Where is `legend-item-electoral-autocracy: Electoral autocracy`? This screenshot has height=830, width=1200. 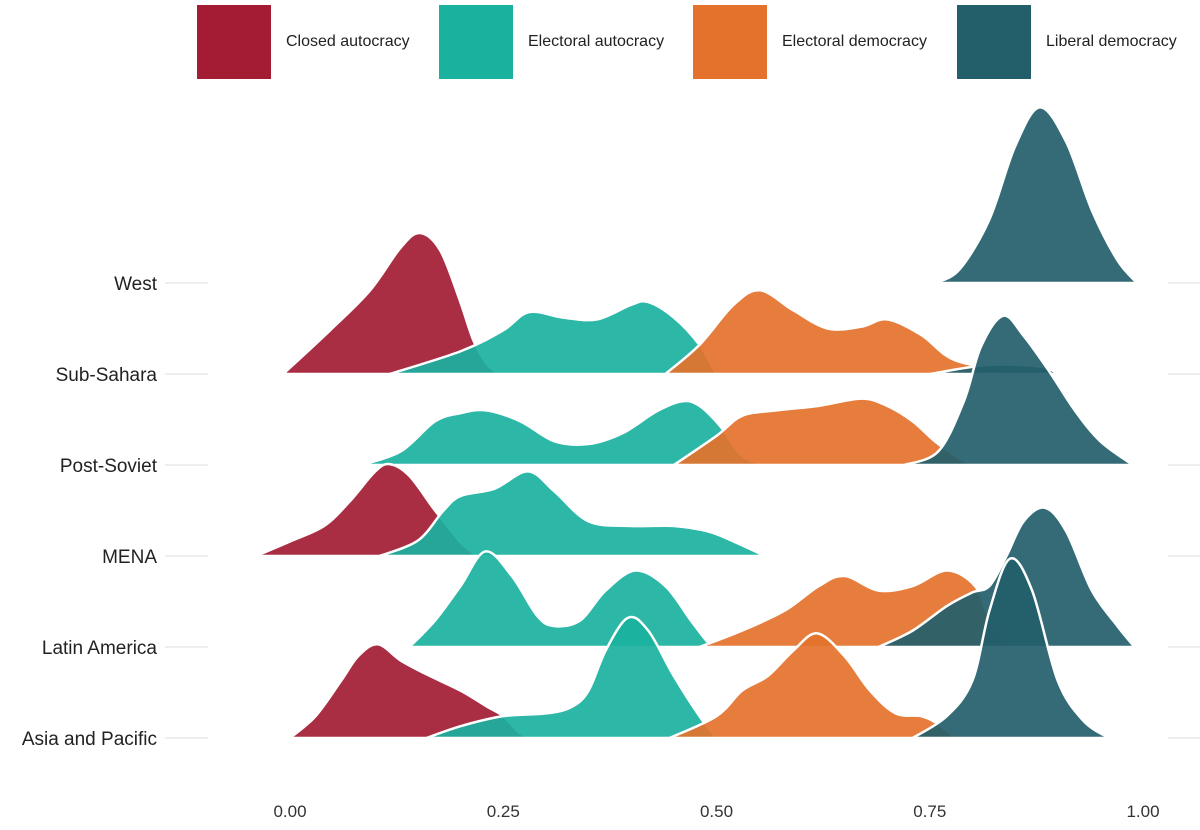
legend-item-electoral-autocracy: Electoral autocracy is located at coordinates (551, 42).